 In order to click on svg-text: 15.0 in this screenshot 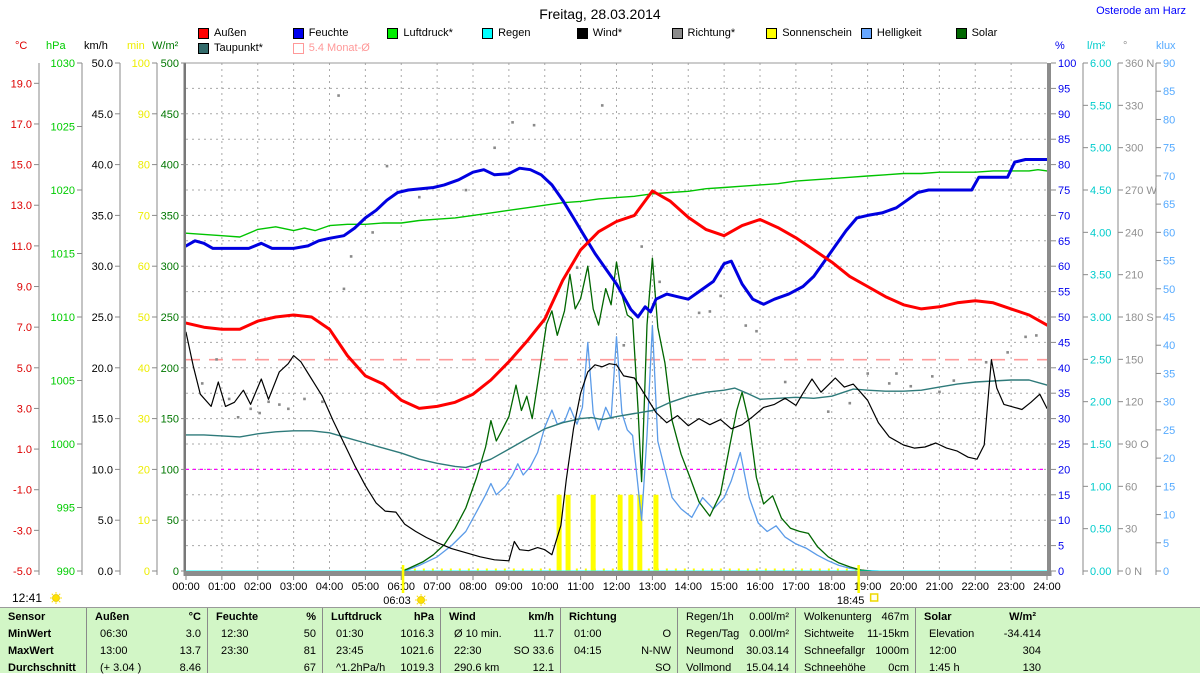, I will do `click(21, 166)`.